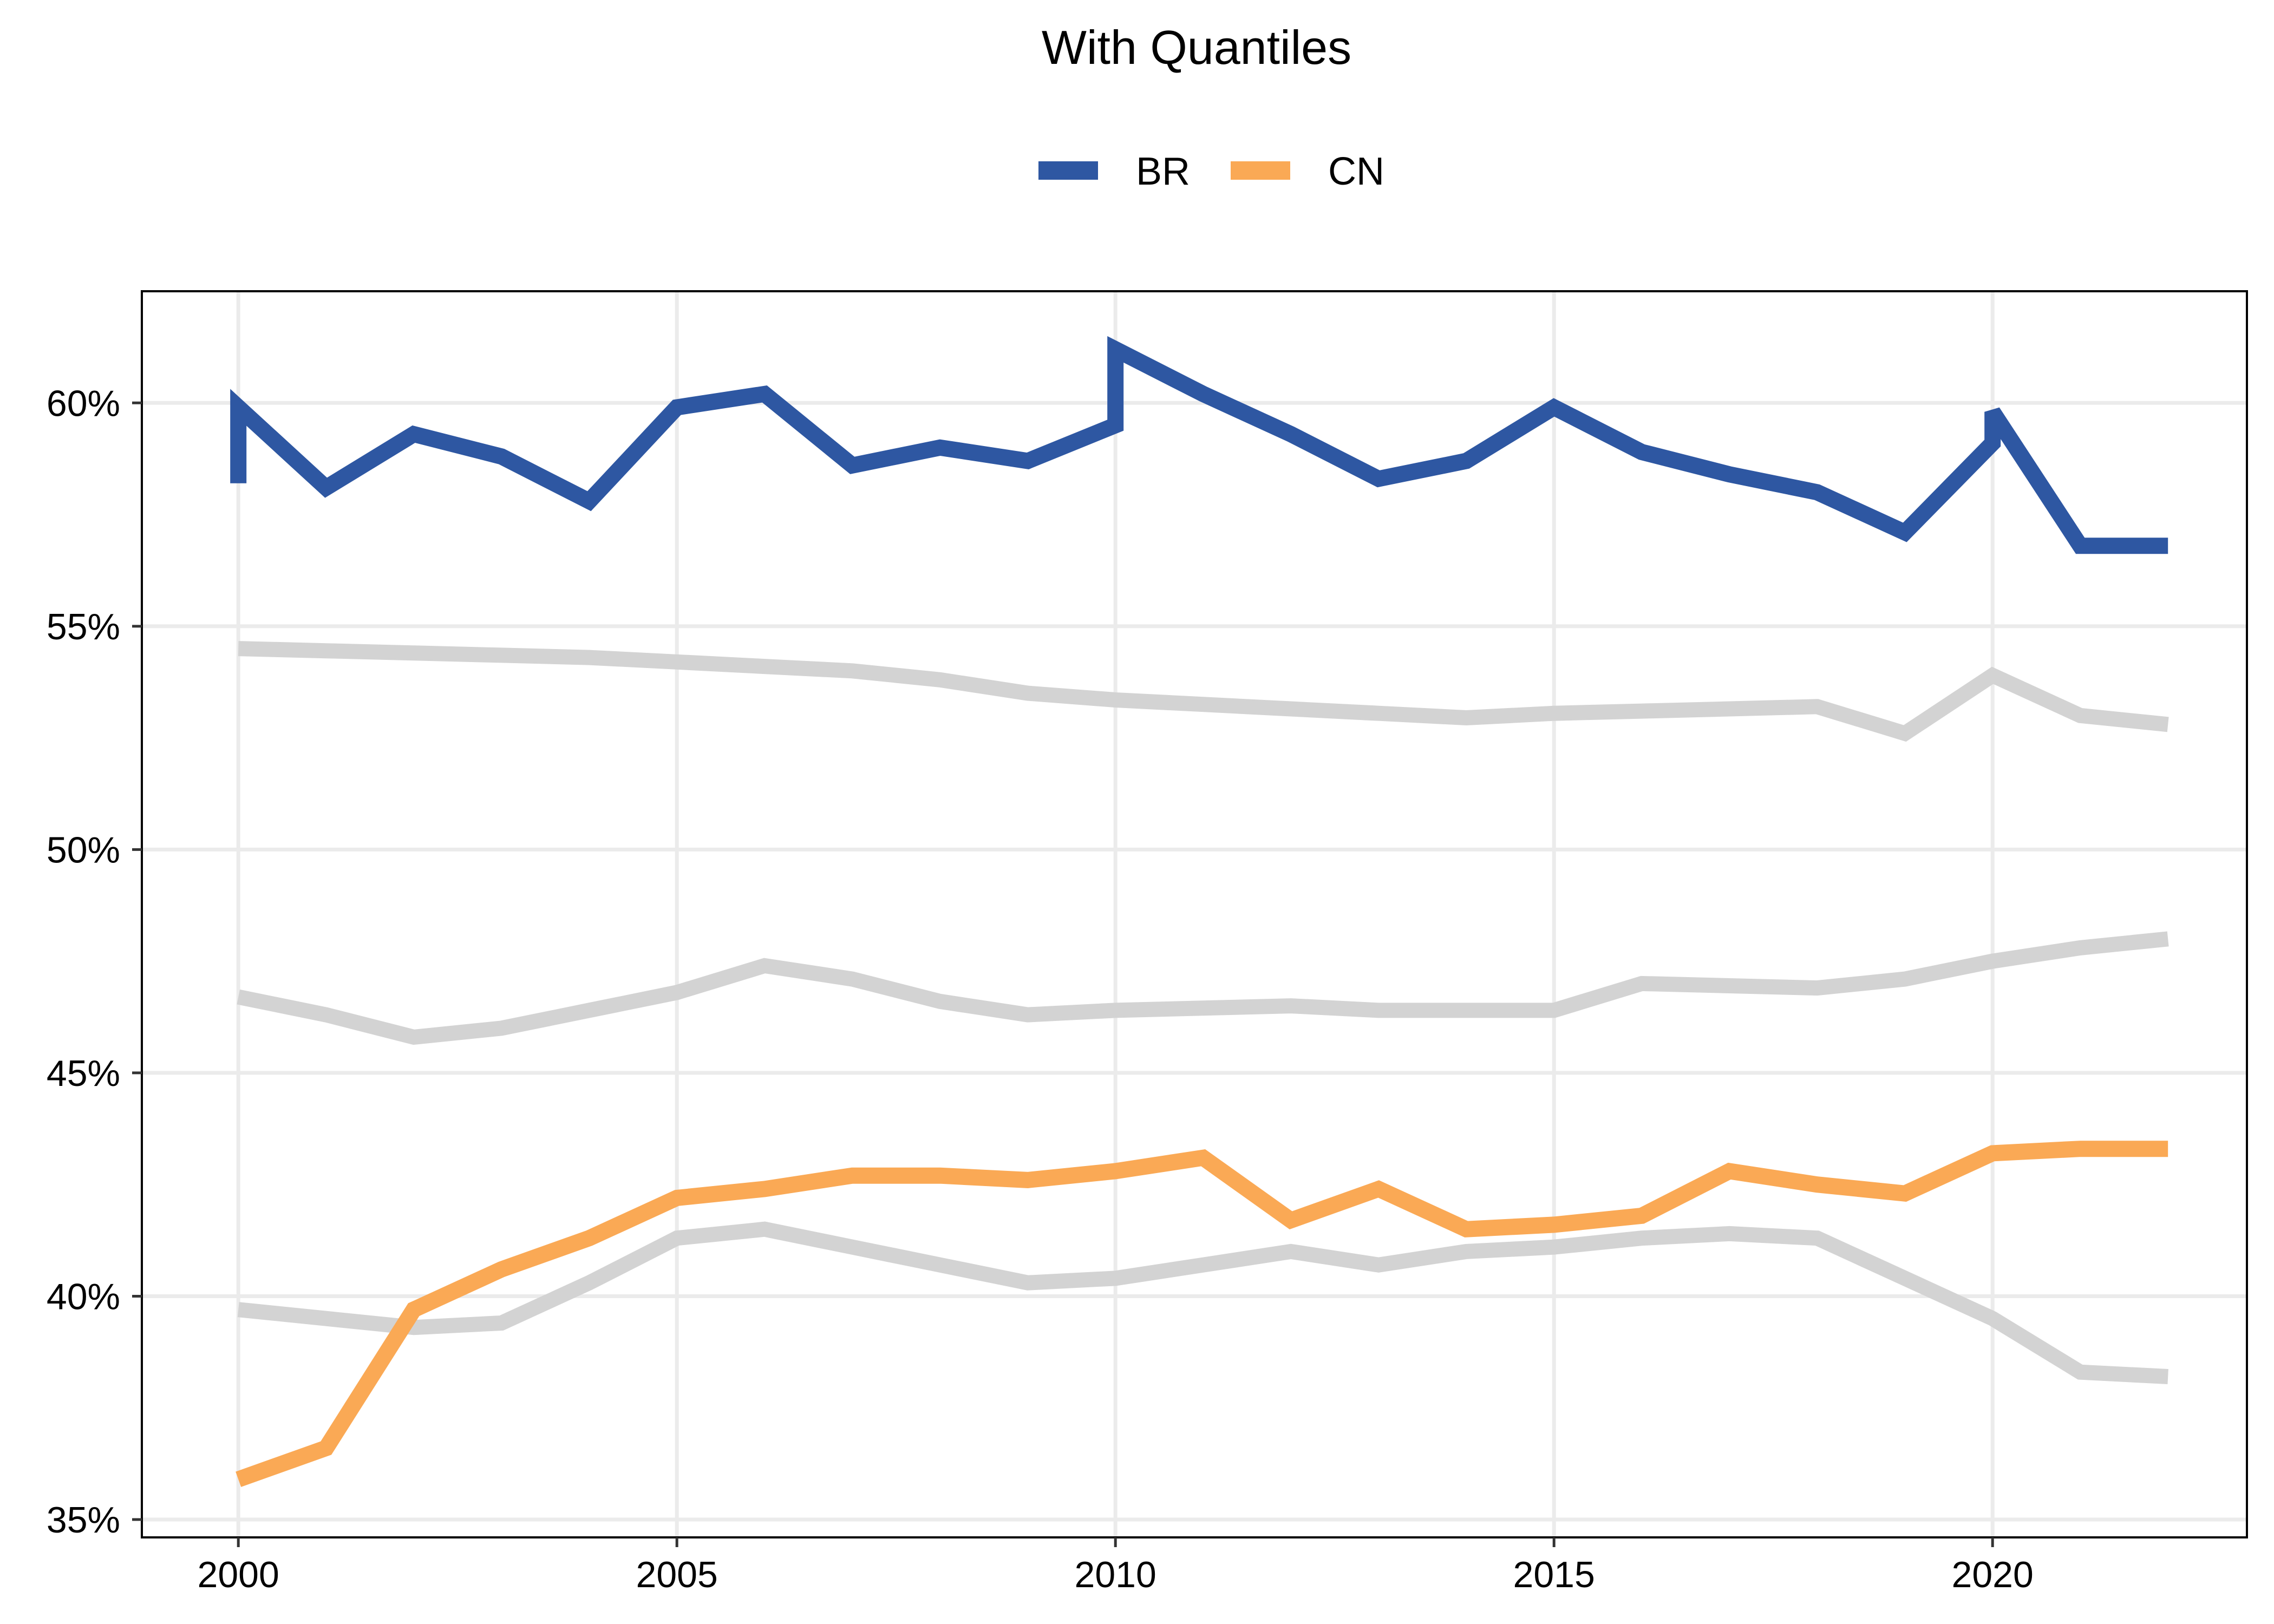 This screenshot has height=1624, width=2274. What do you see at coordinates (677, 1574) in the screenshot?
I see `x-tick-label: 2005` at bounding box center [677, 1574].